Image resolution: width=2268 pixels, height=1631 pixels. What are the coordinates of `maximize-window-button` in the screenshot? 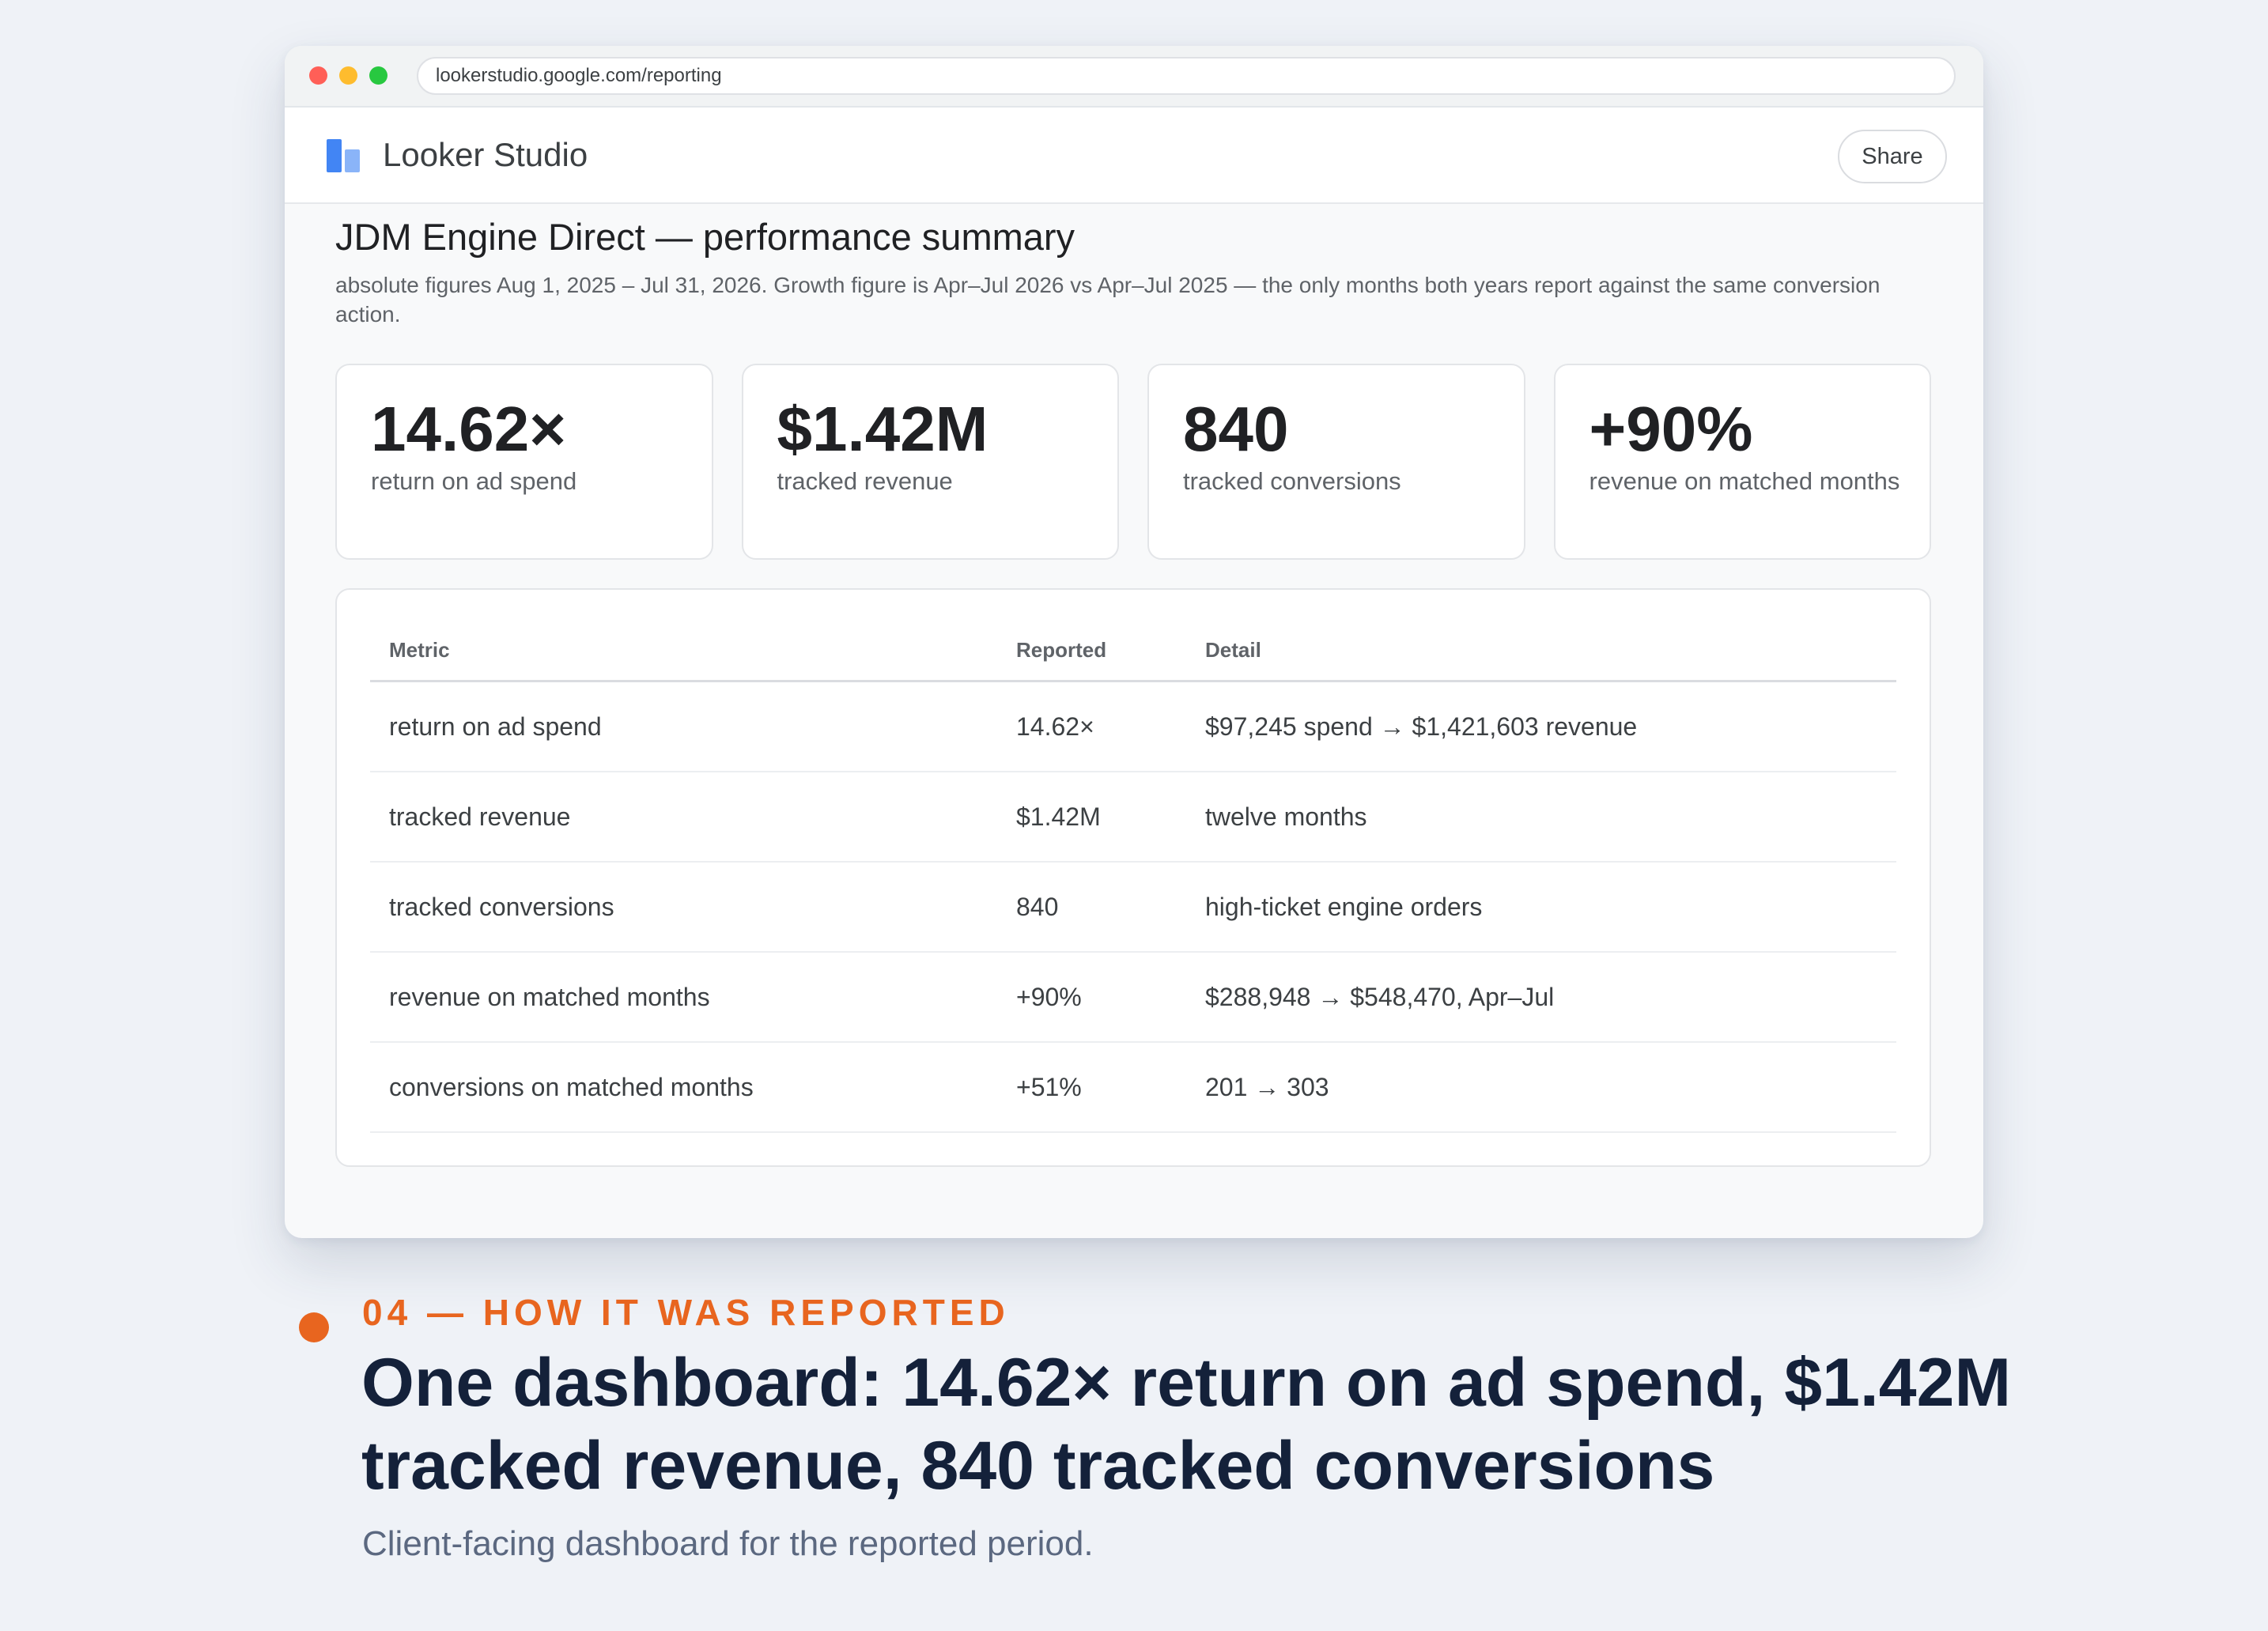 It's located at (378, 76).